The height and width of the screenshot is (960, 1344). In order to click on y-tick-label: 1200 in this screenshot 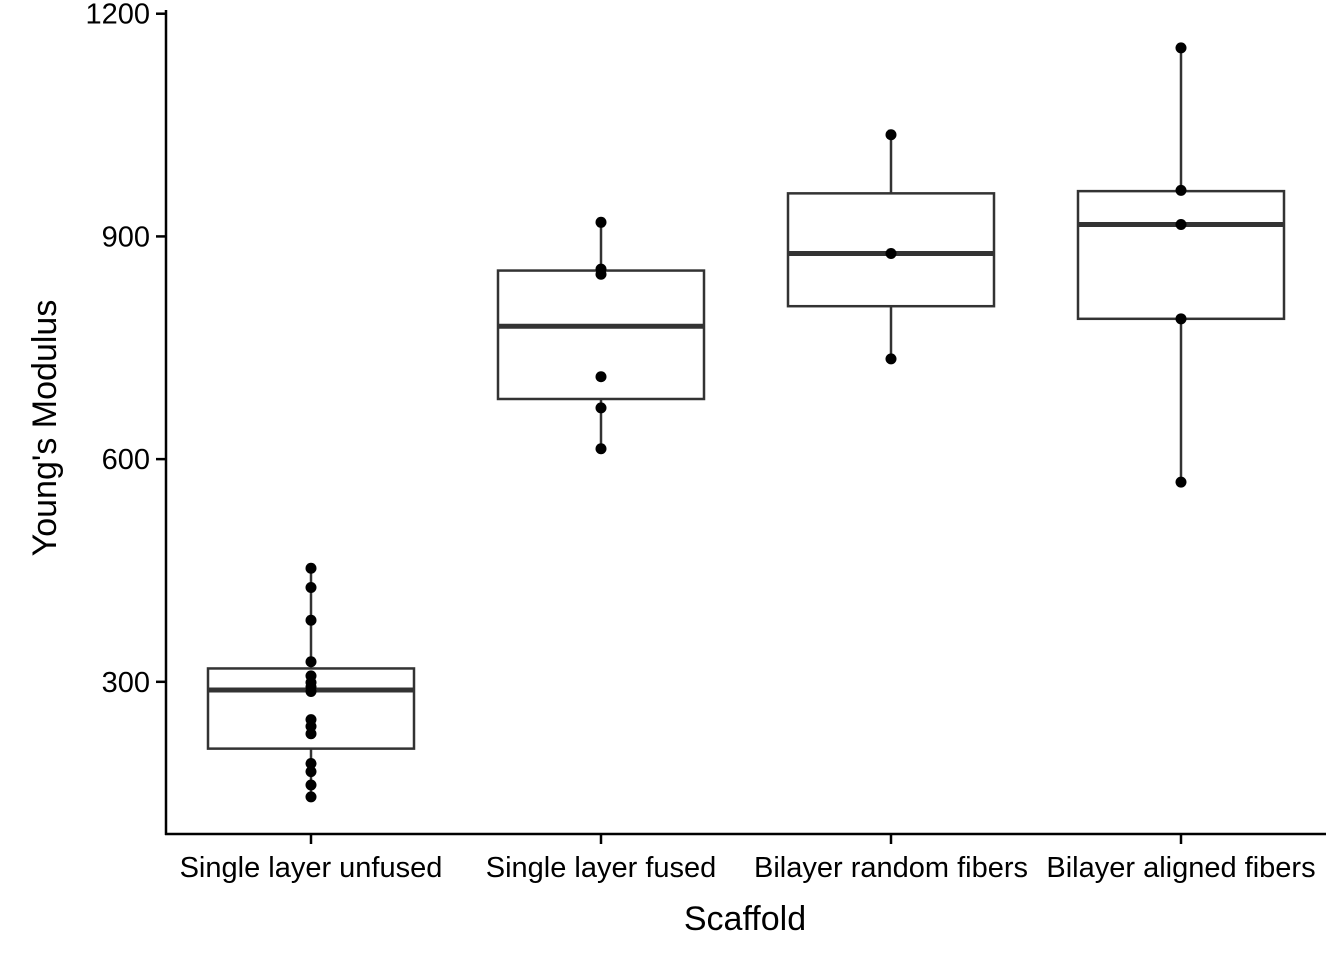, I will do `click(117, 15)`.